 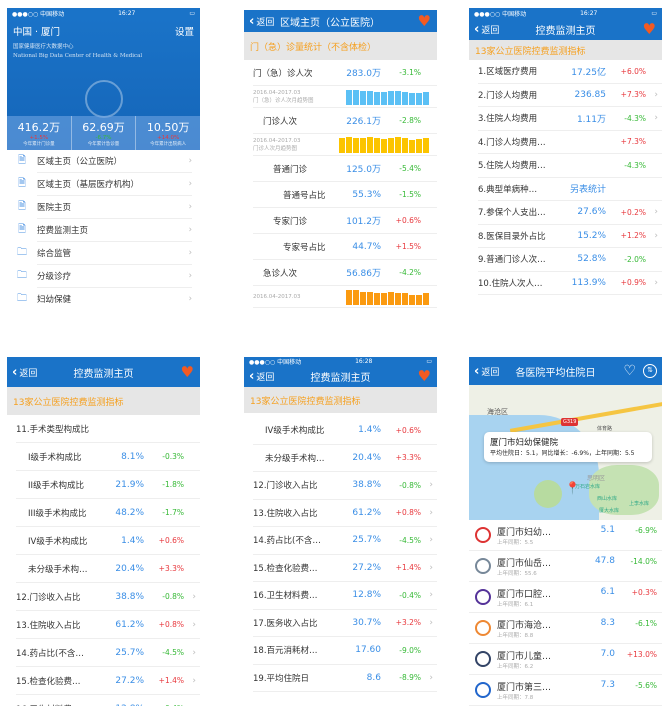 I want to click on indicator-row: 17.医务收入占比 30.7% +3.2% ›, so click(x=345, y=623).